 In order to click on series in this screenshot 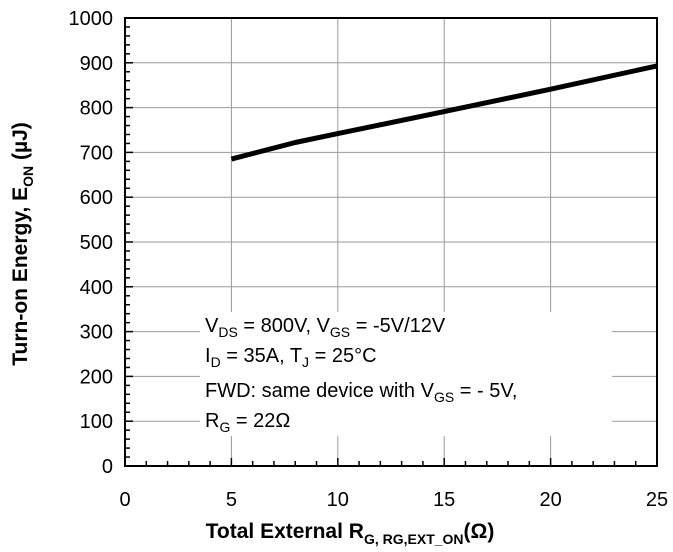, I will do `click(444, 112)`.